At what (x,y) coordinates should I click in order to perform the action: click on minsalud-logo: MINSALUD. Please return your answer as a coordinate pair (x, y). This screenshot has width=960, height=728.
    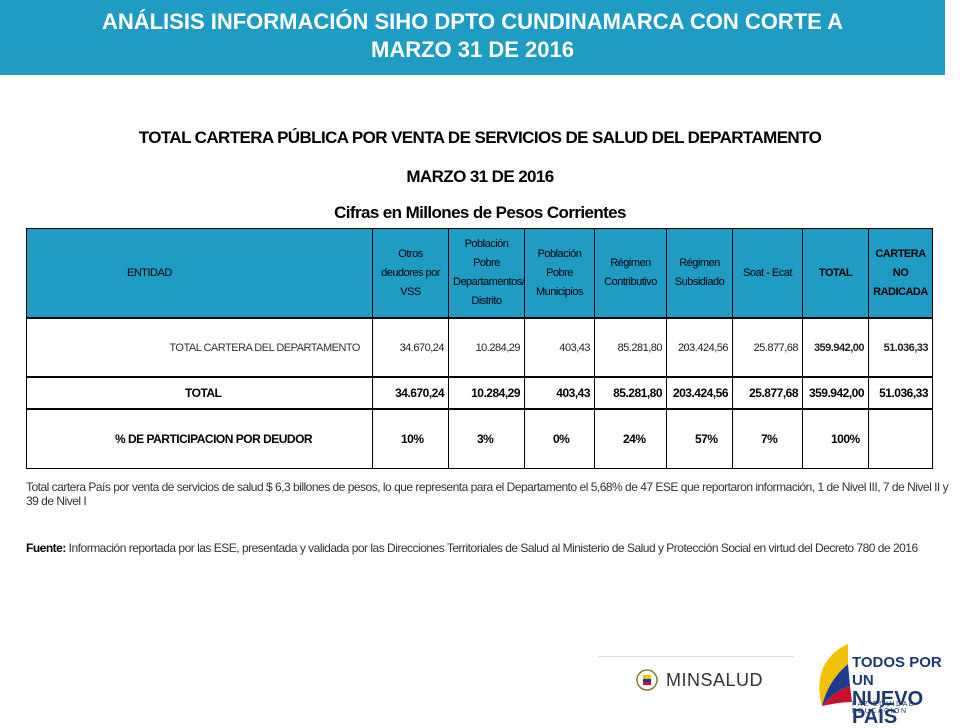
    Looking at the image, I should click on (696, 679).